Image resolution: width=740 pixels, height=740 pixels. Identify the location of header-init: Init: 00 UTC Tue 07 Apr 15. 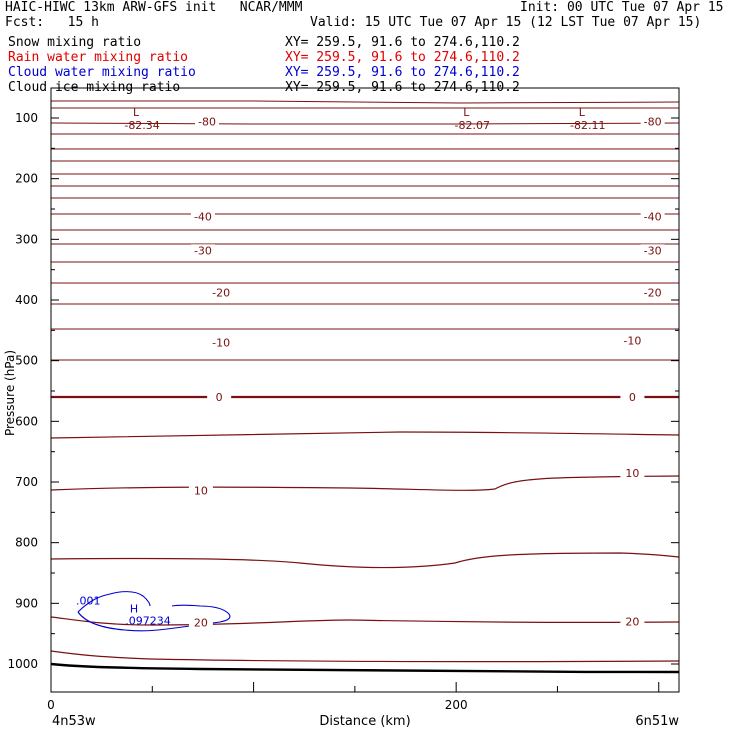
(622, 7).